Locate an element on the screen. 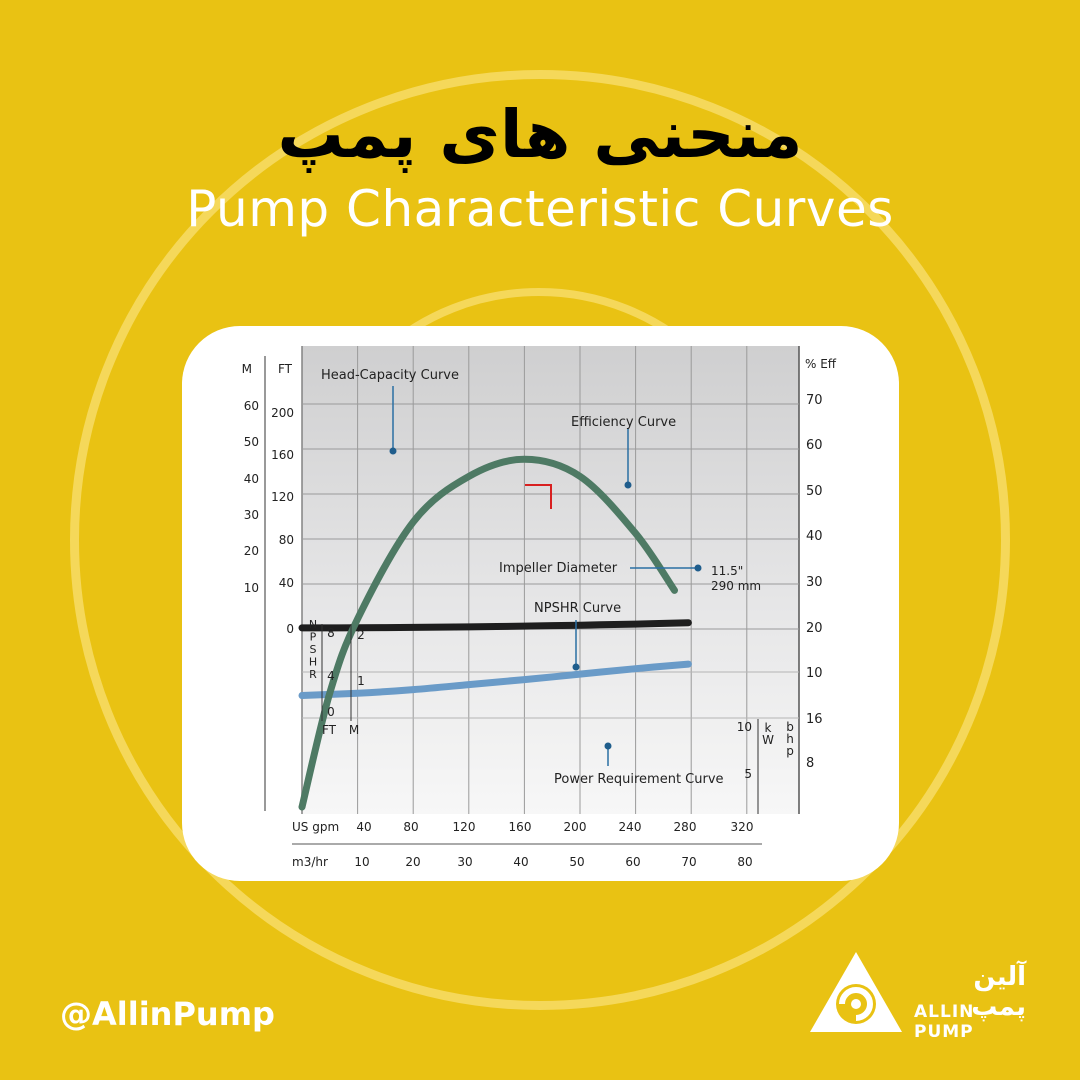  impeller-diameter-inches: 11.5" is located at coordinates (727, 571).